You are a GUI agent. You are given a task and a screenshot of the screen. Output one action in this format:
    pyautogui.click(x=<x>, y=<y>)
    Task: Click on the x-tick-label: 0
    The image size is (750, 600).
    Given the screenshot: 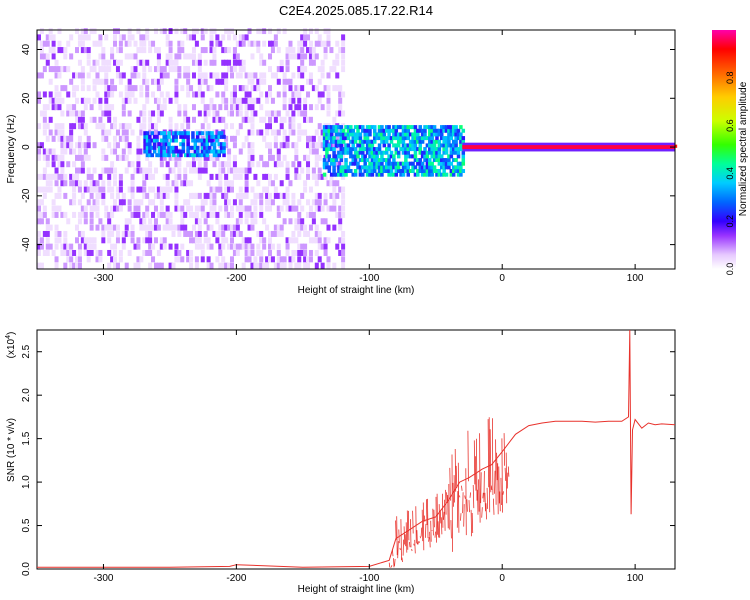 What is the action you would take?
    pyautogui.click(x=502, y=278)
    